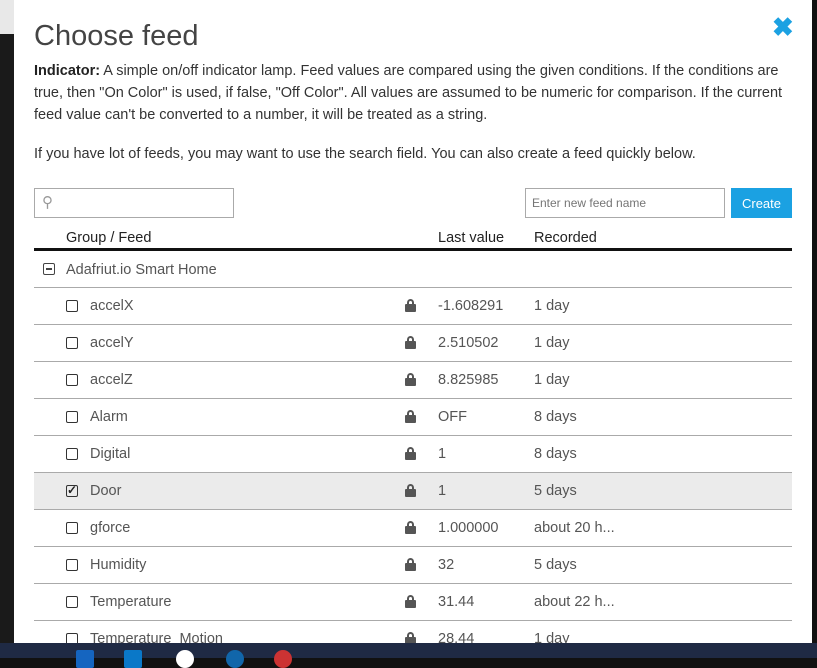 The image size is (817, 668). I want to click on table-row: Temperature_Motion 28.44 1 day, so click(413, 632).